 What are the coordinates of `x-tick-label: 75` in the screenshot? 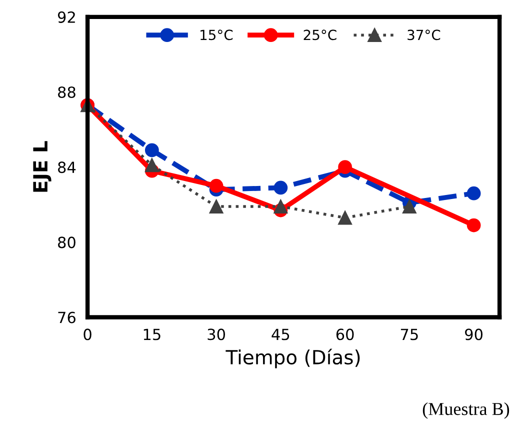 It's located at (409, 334).